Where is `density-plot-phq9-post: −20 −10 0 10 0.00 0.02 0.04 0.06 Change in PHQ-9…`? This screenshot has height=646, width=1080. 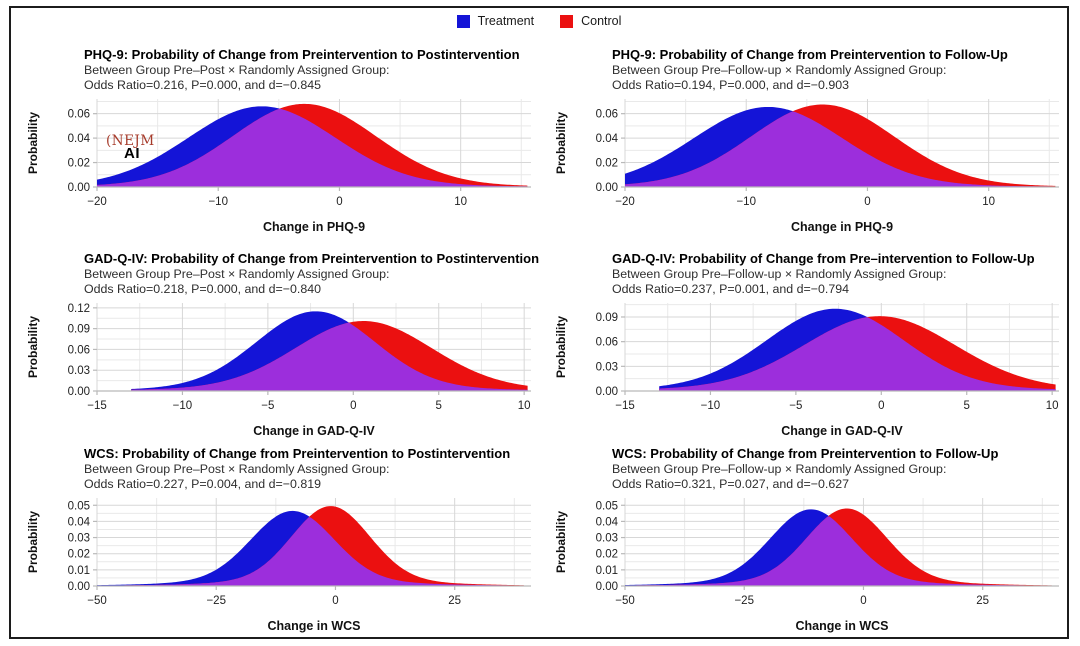 density-plot-phq9-post: −20 −10 0 10 0.00 0.02 0.04 0.06 Change in PHQ-9… is located at coordinates (278, 166).